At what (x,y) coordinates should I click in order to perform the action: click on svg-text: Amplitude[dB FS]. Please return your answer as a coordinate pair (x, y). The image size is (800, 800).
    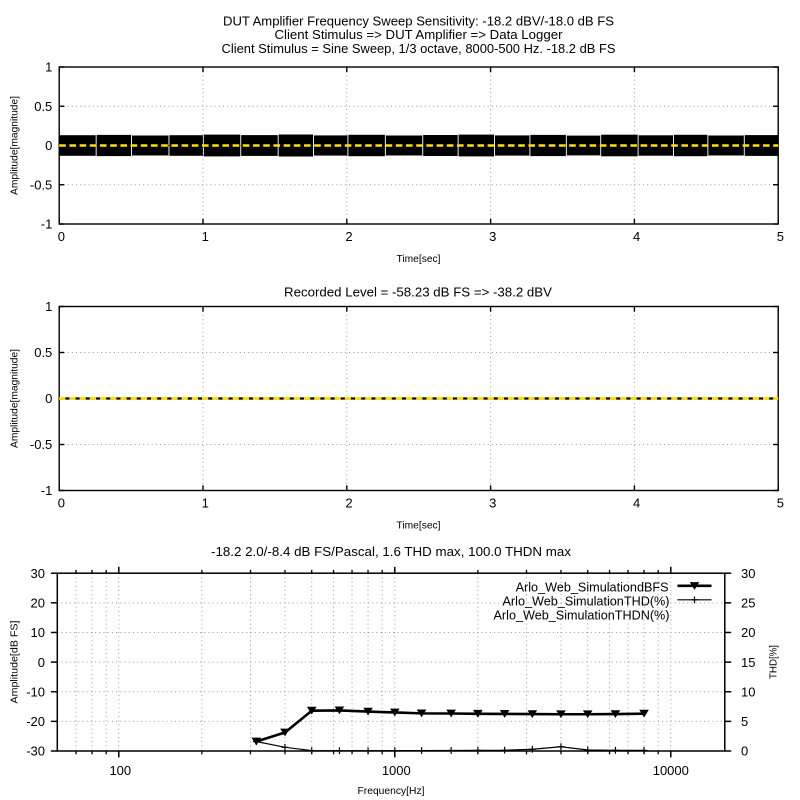
    Looking at the image, I should click on (15, 661).